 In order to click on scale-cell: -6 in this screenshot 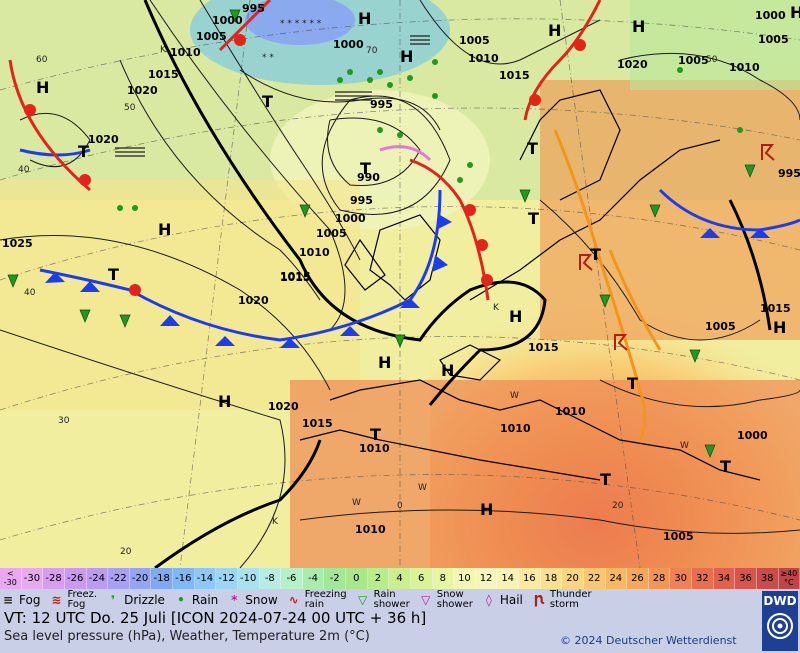, I will do `click(292, 578)`.